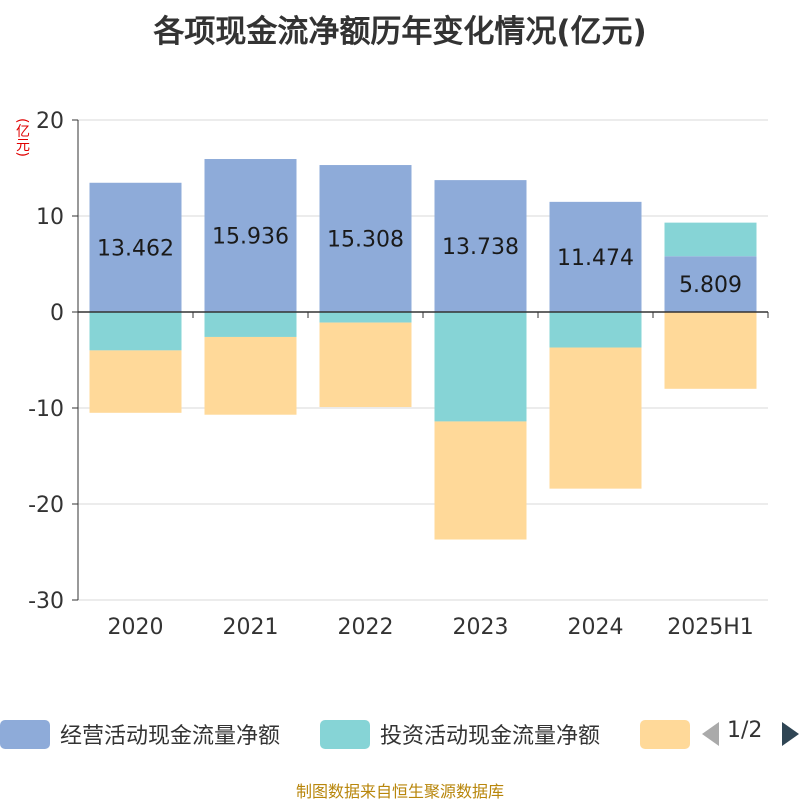  What do you see at coordinates (135, 331) in the screenshot?
I see `bar-series2-2020` at bounding box center [135, 331].